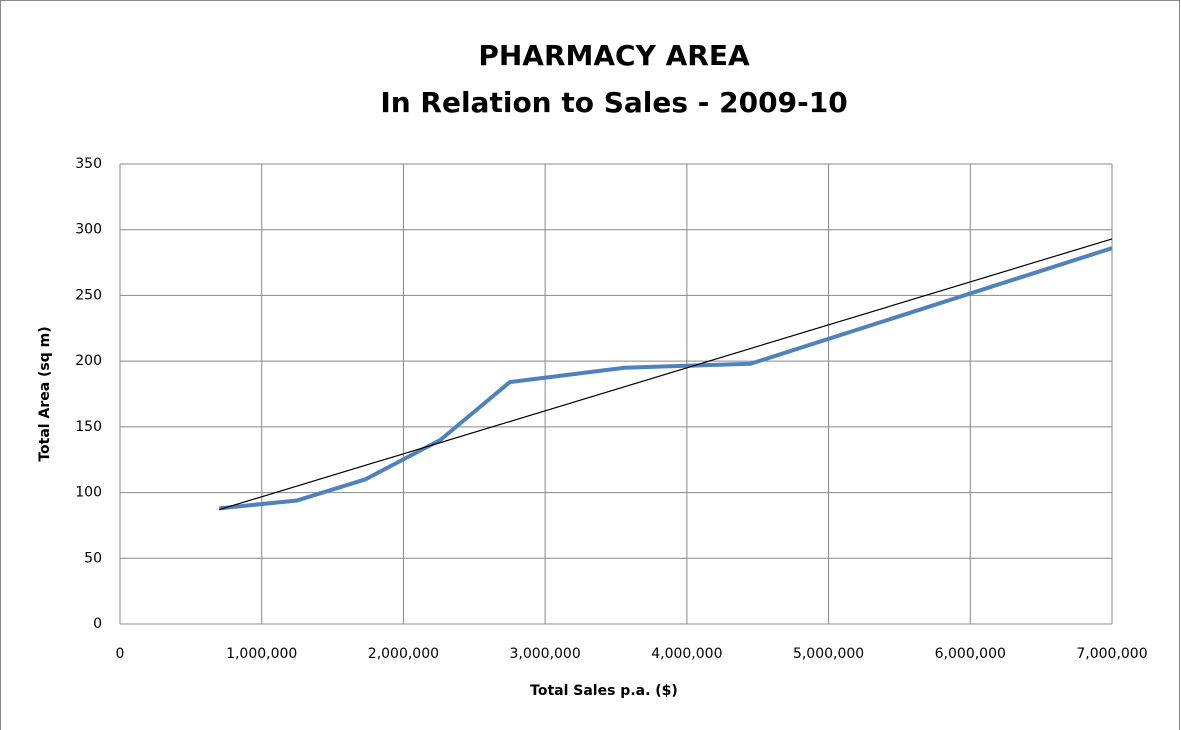 The height and width of the screenshot is (730, 1181). What do you see at coordinates (88, 493) in the screenshot?
I see `y-tick-label: 100` at bounding box center [88, 493].